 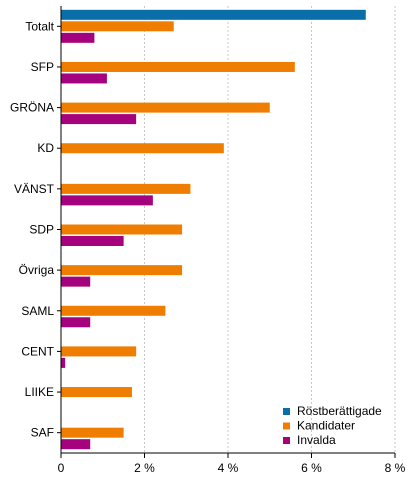 What do you see at coordinates (316, 440) in the screenshot?
I see `legend-label-2: Invalda` at bounding box center [316, 440].